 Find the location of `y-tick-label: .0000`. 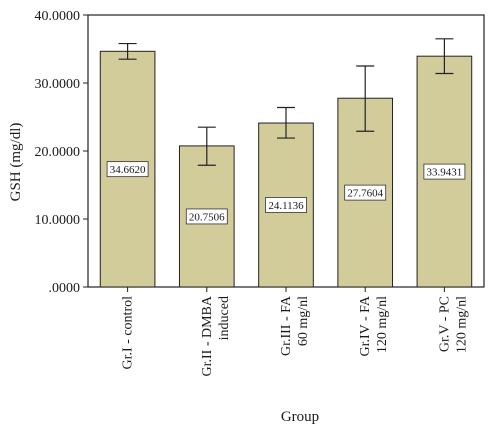

y-tick-label: .0000 is located at coordinates (65, 288).